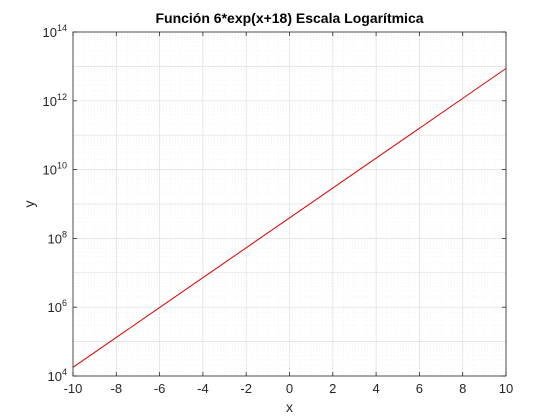  What do you see at coordinates (506, 388) in the screenshot?
I see `x-tick-label: 10` at bounding box center [506, 388].